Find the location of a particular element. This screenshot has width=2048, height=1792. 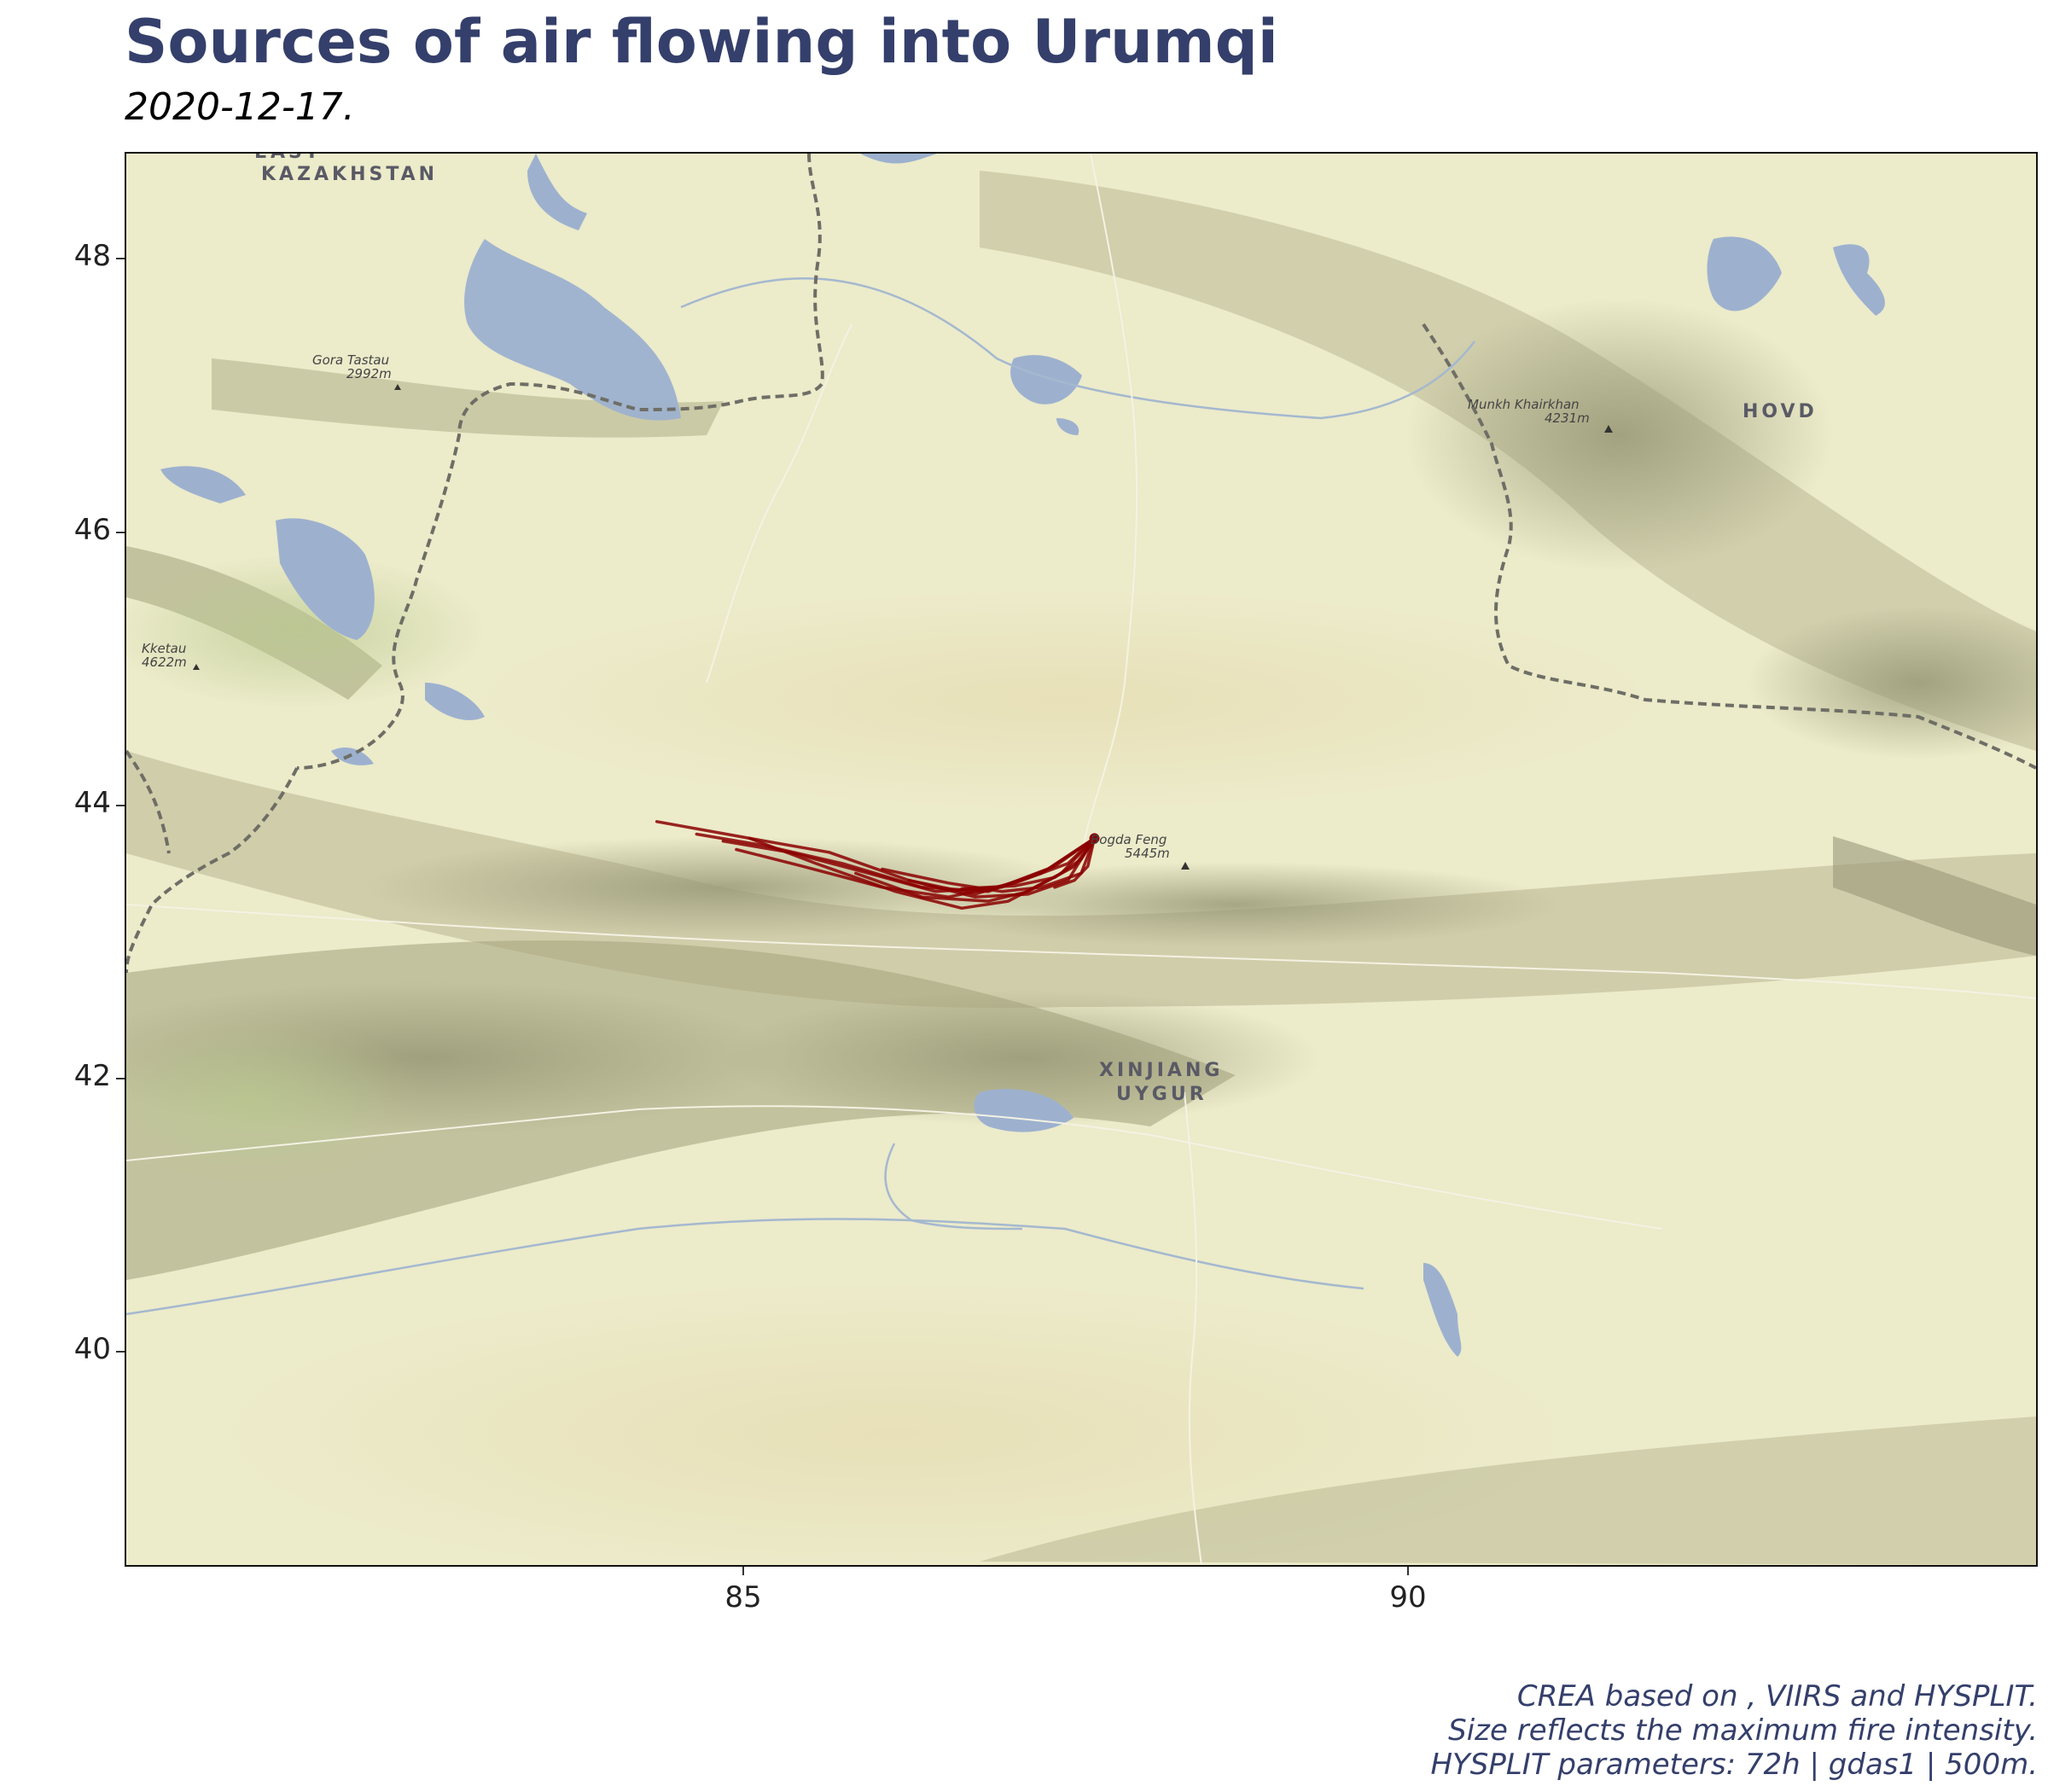

peak-name: Bogda Feng is located at coordinates (1129, 839).